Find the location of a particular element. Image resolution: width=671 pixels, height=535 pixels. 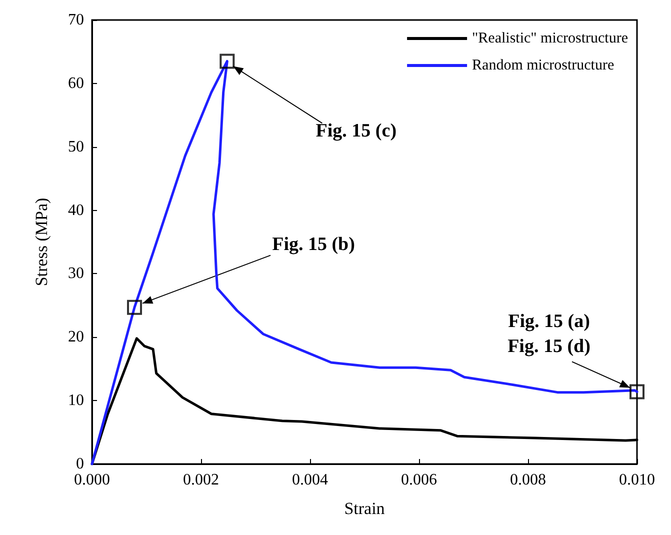

x-tick-label: 0.008 is located at coordinates (528, 480).